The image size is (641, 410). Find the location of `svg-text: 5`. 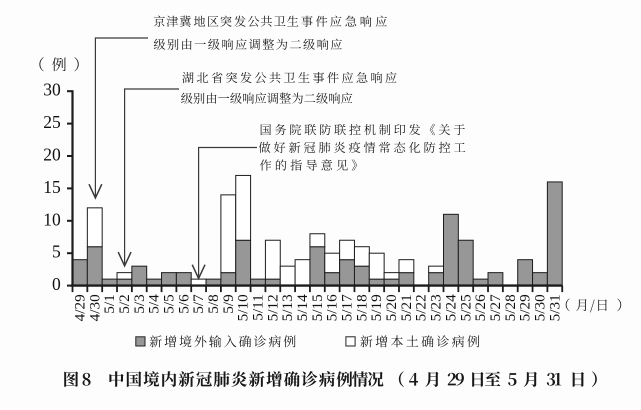

svg-text: 5 is located at coordinates (56, 252).